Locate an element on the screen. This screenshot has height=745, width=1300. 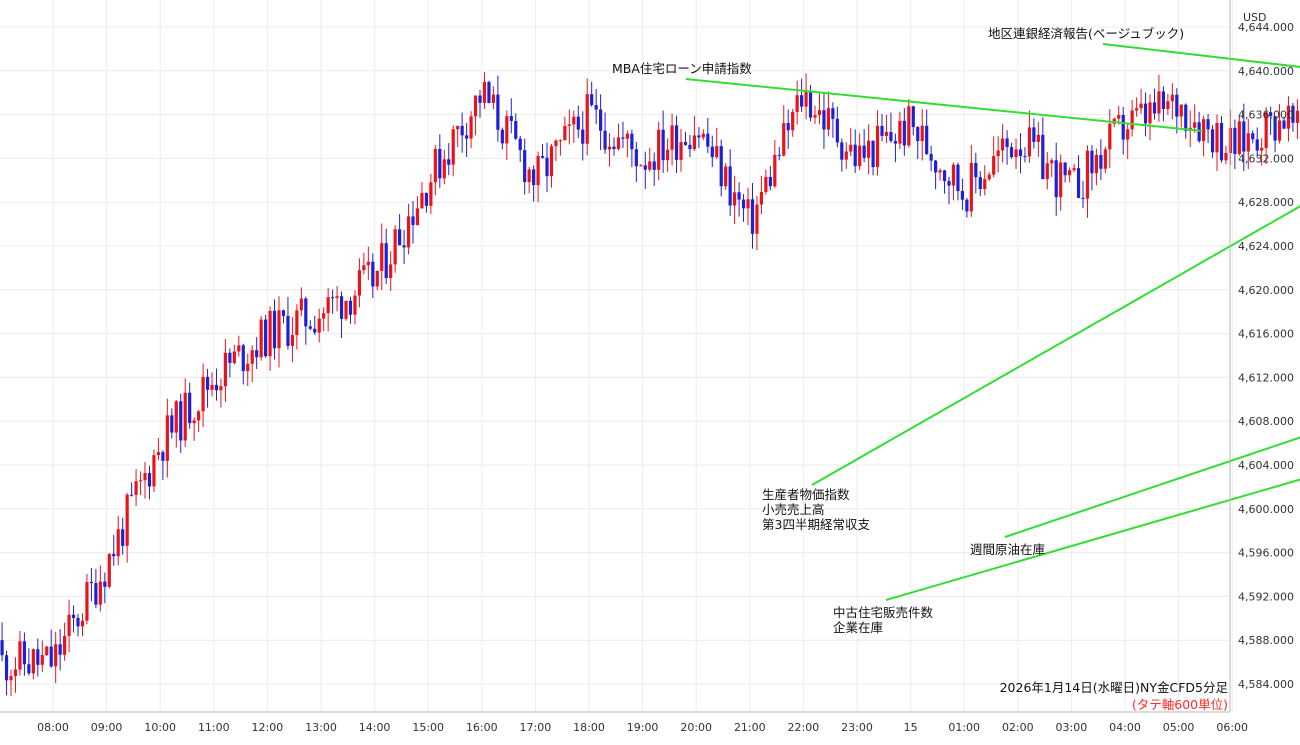
time-tick-label: 18:00 is located at coordinates (589, 727).